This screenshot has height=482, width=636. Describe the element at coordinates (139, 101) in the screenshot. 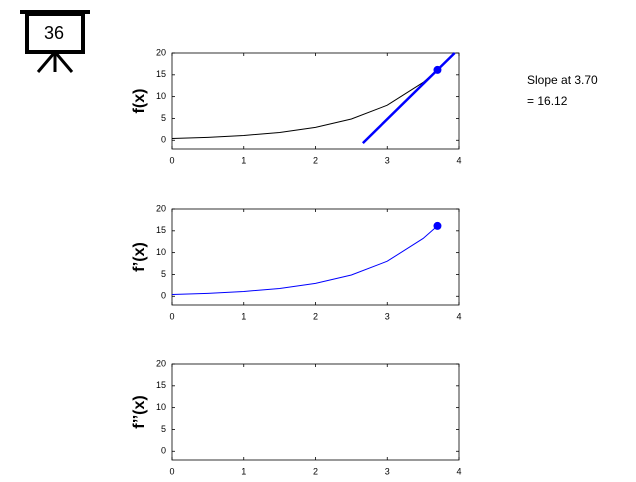

I see `y-axis-label: f(x)` at that location.